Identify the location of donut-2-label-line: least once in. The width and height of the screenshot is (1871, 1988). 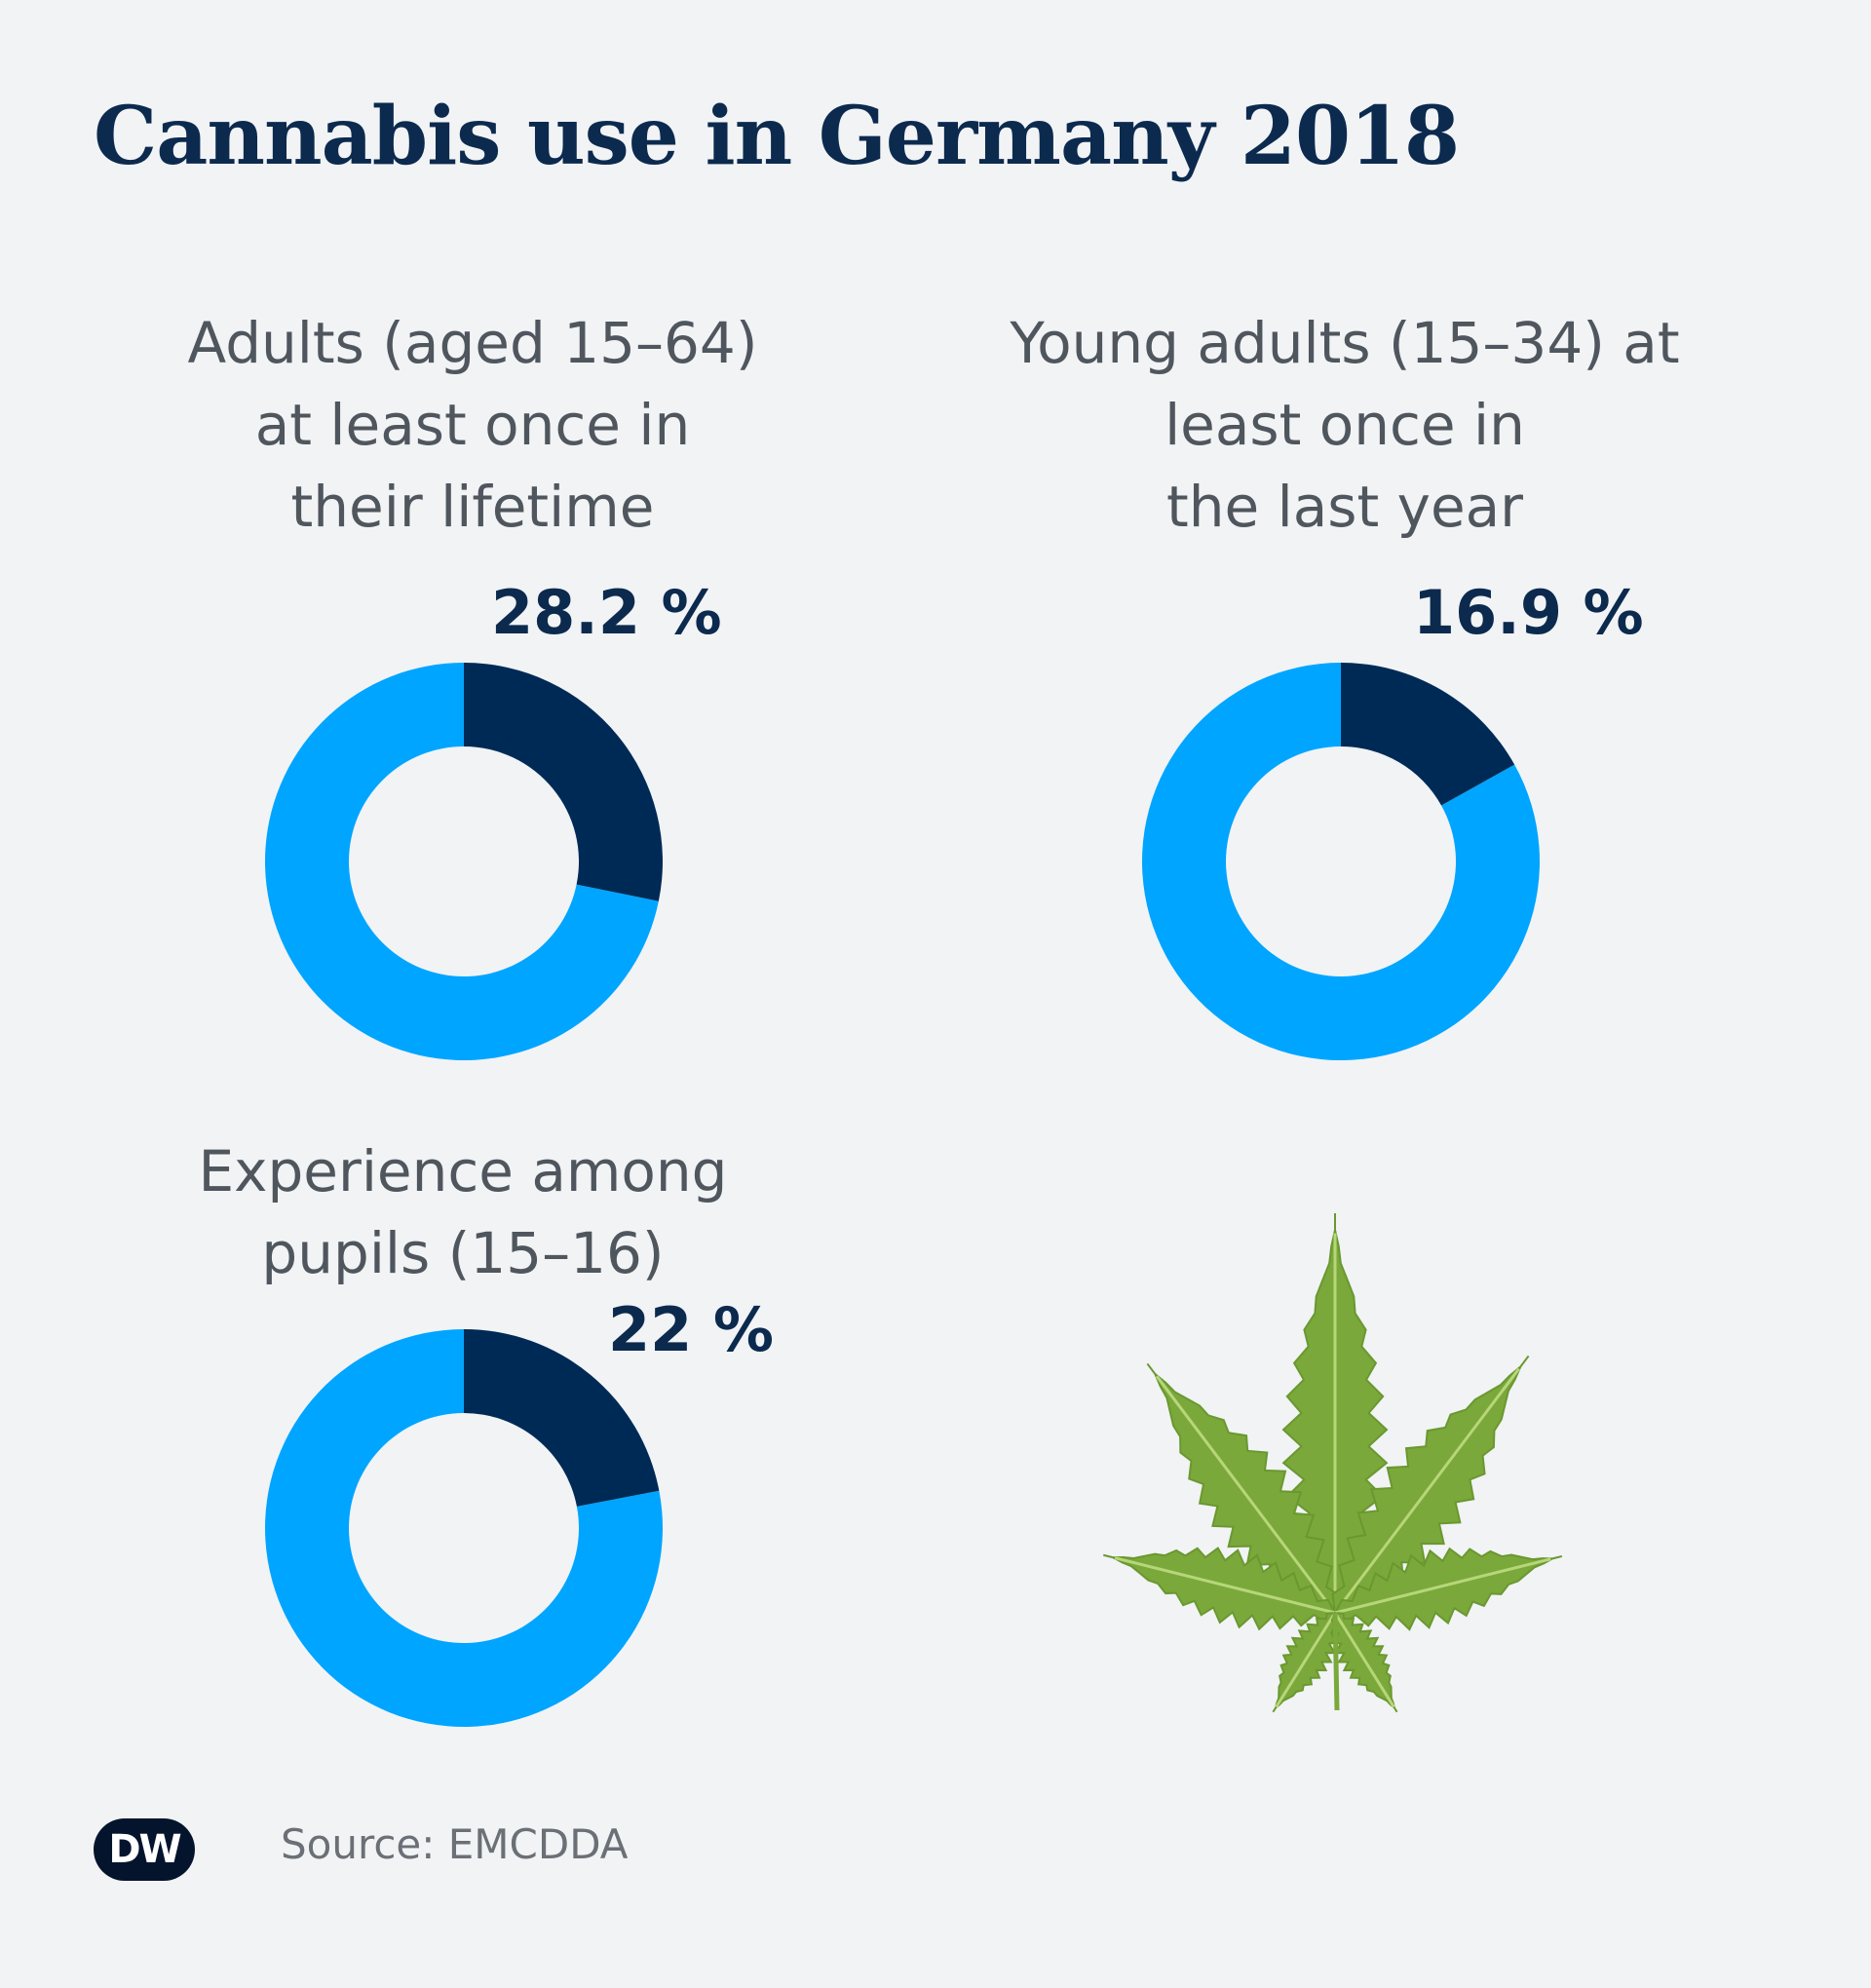
(1345, 425).